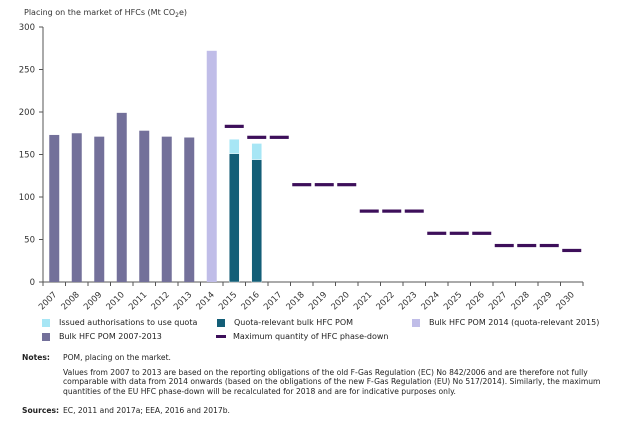 The image size is (630, 424). What do you see at coordinates (93, 301) in the screenshot?
I see `x-tick-label: 2009` at bounding box center [93, 301].